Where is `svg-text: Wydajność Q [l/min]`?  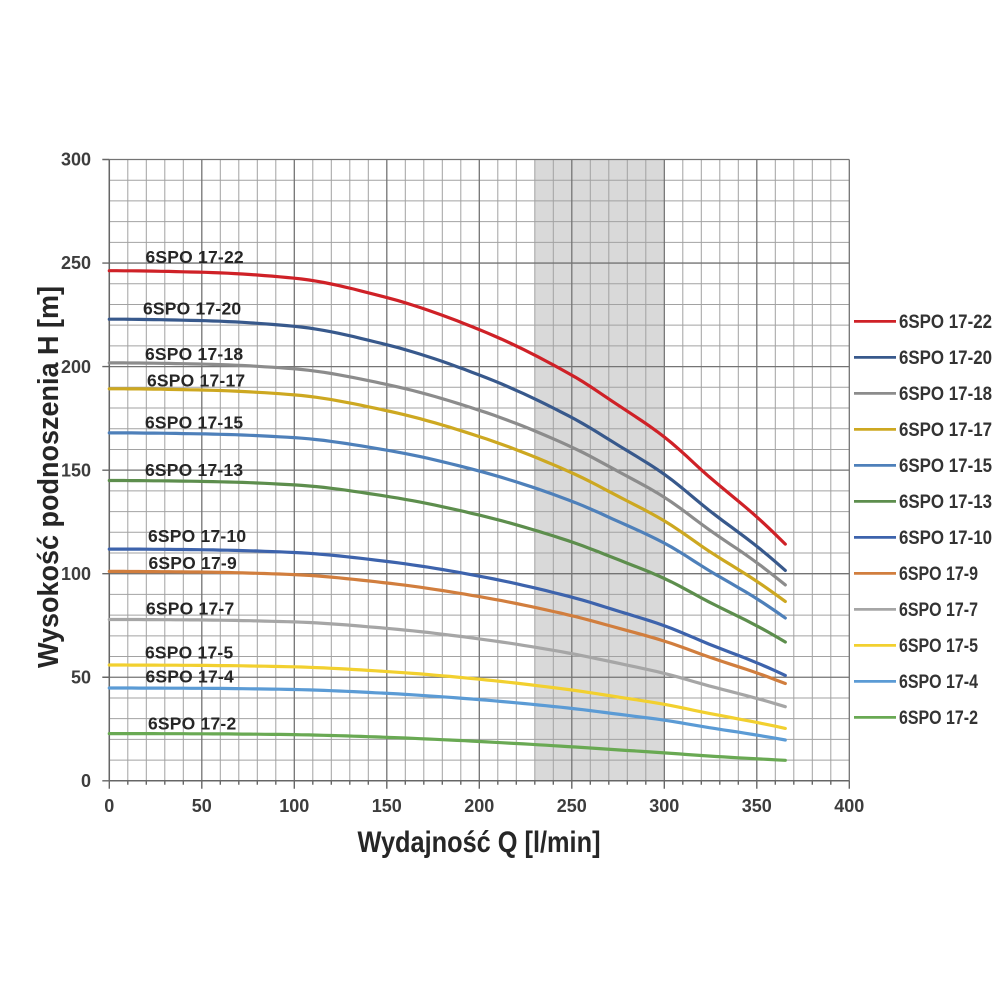
svg-text: Wydajność Q [l/min] is located at coordinates (479, 842).